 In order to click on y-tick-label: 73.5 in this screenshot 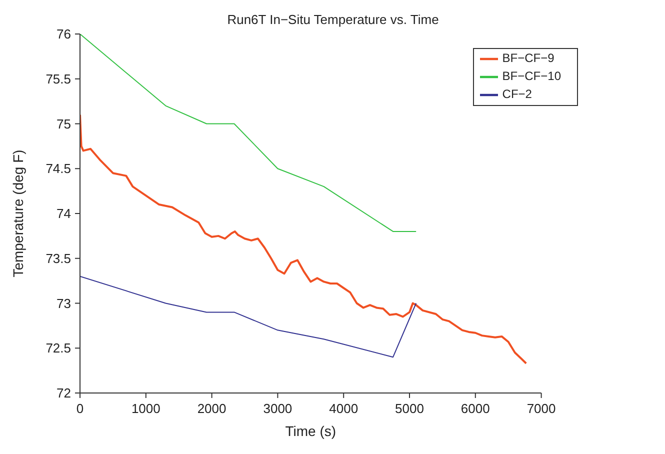, I will do `click(58, 258)`.